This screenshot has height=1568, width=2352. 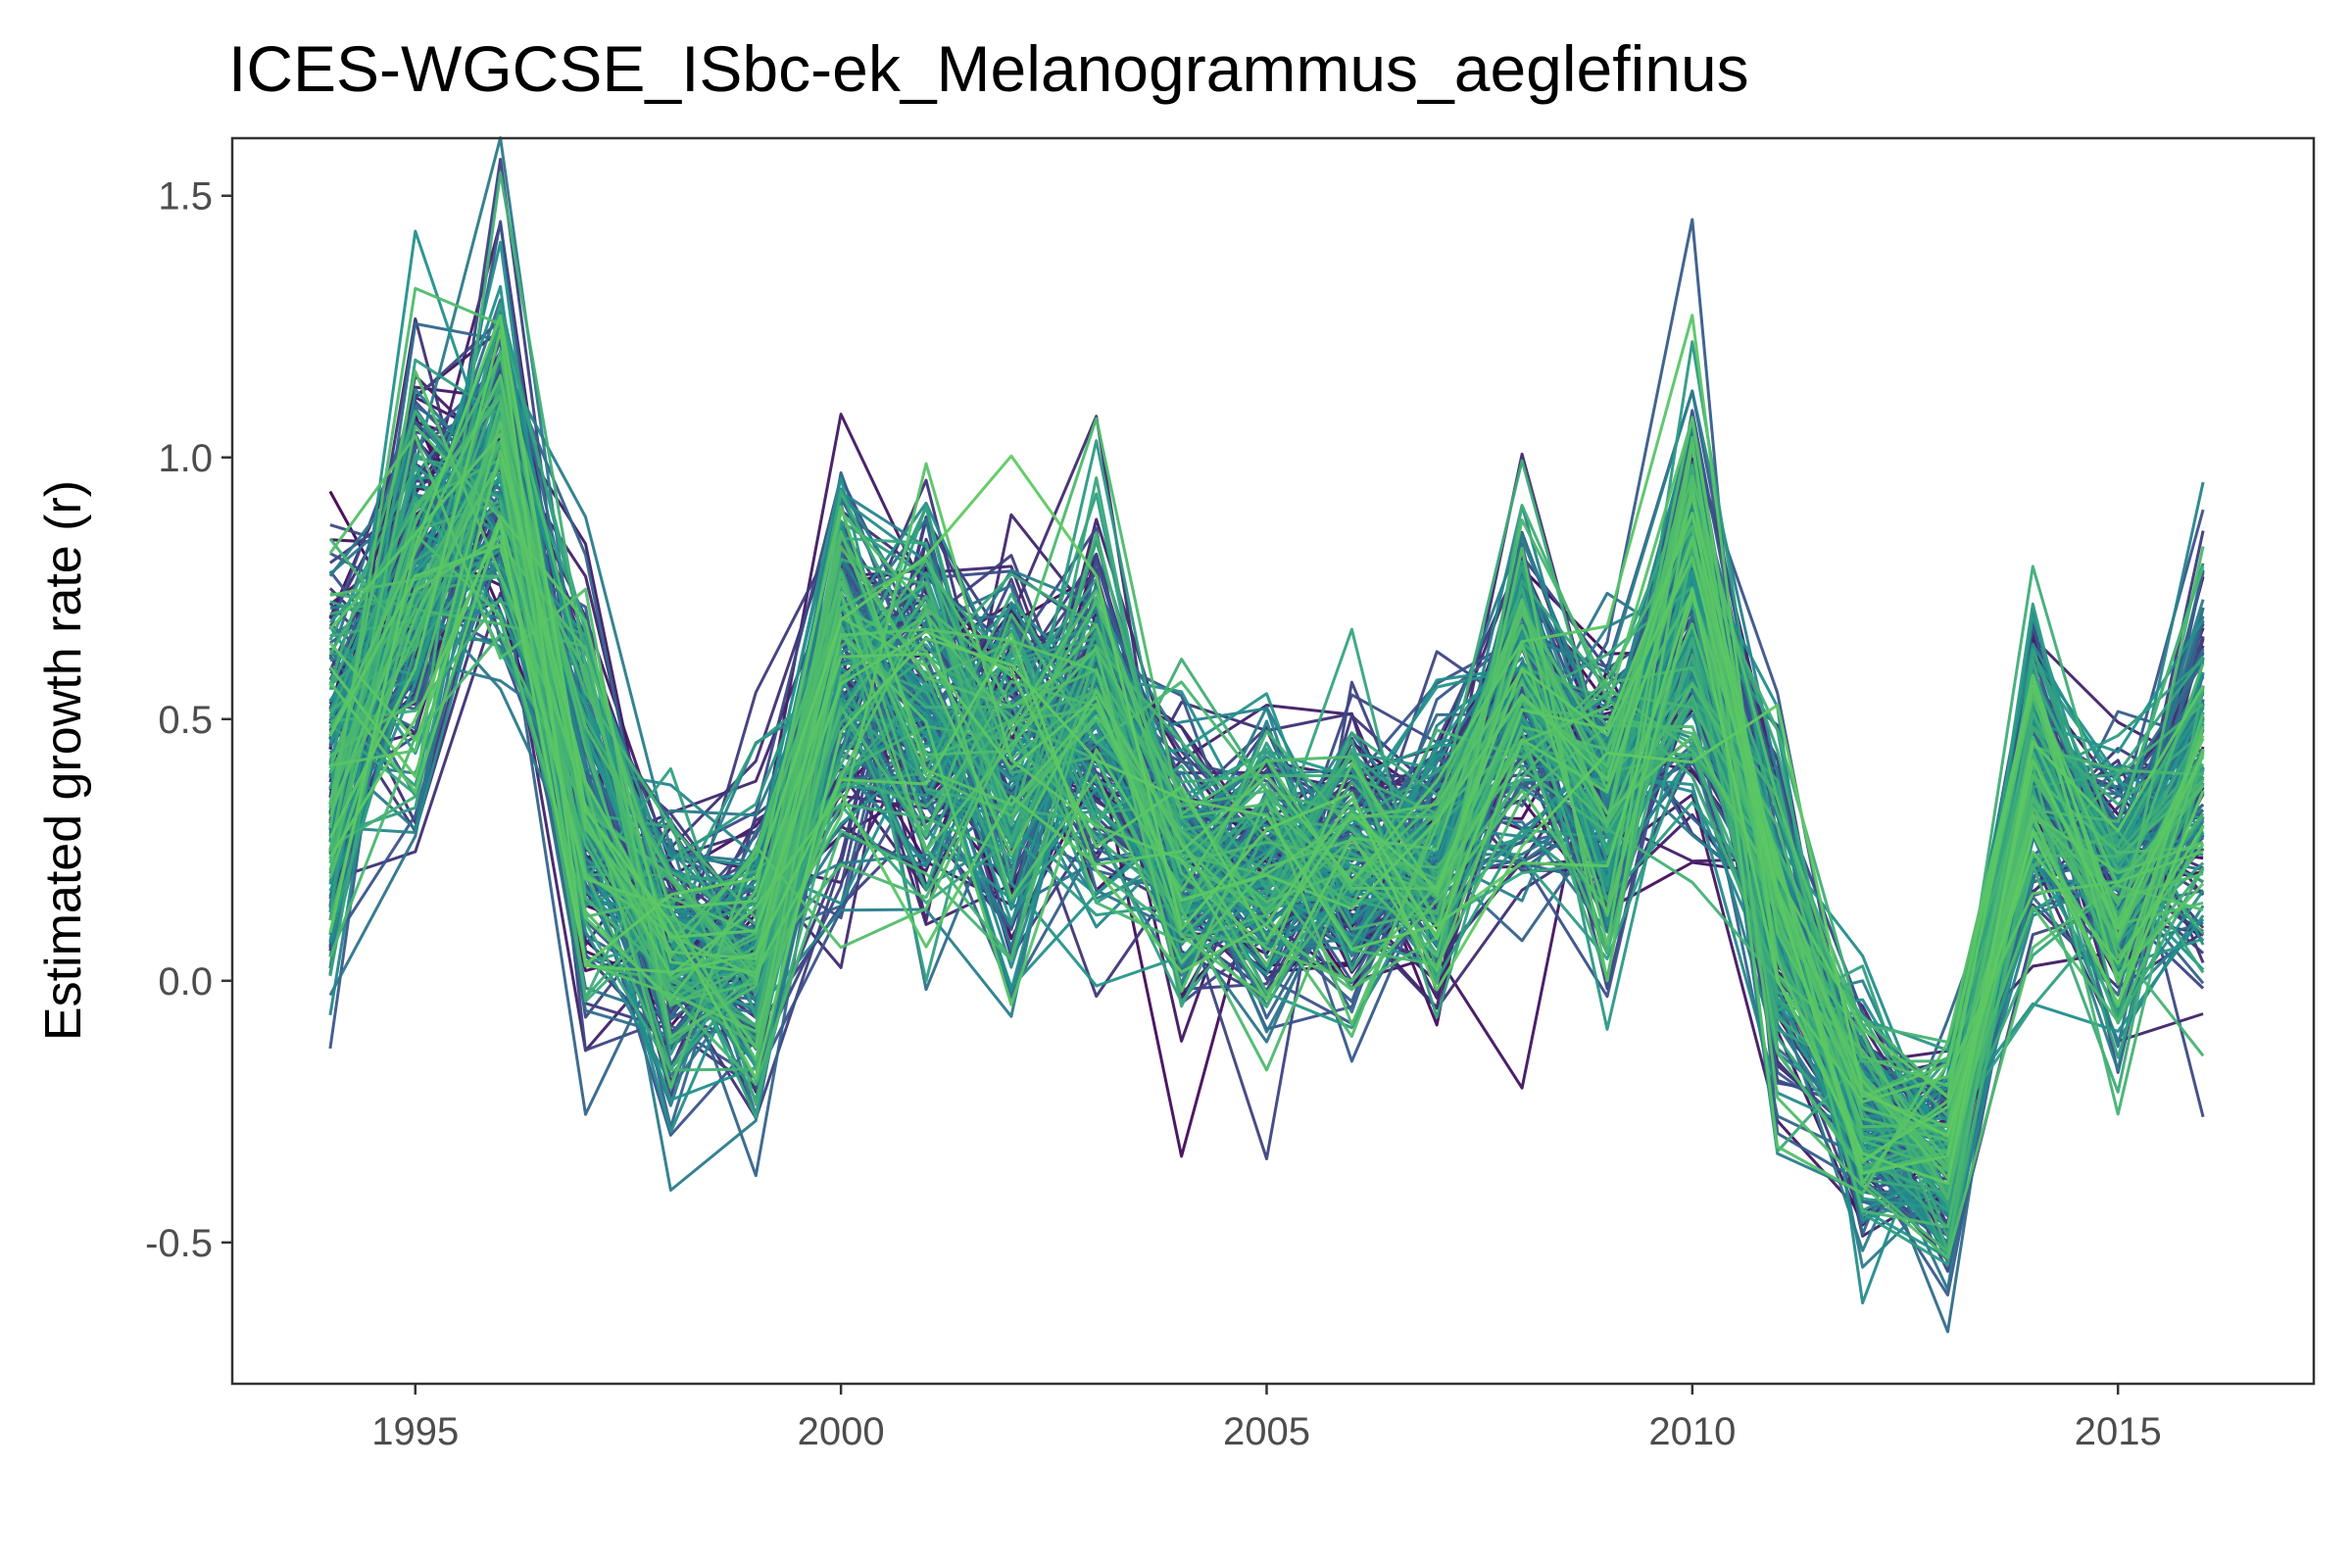 What do you see at coordinates (1692, 1431) in the screenshot?
I see `x-tick-label: 2010` at bounding box center [1692, 1431].